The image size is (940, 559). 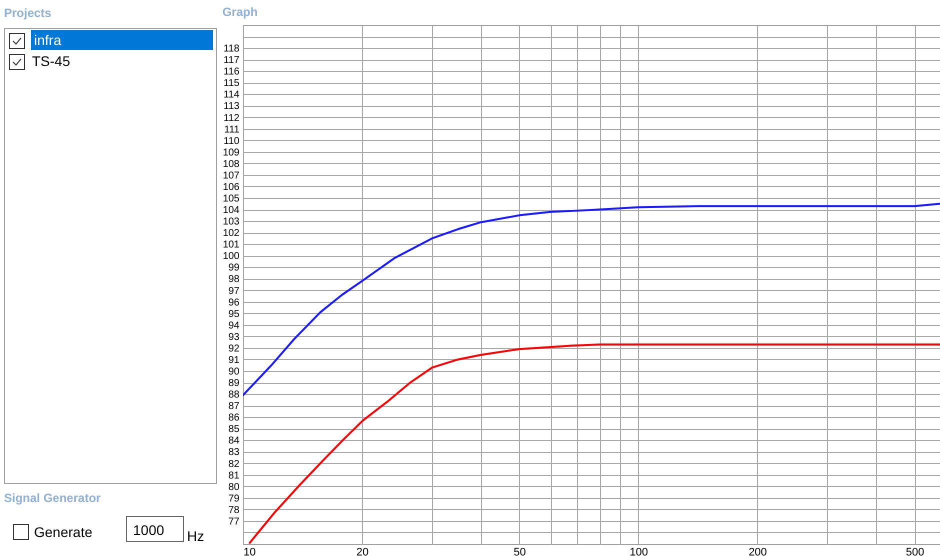 What do you see at coordinates (234, 476) in the screenshot?
I see `y-tick-label: 81` at bounding box center [234, 476].